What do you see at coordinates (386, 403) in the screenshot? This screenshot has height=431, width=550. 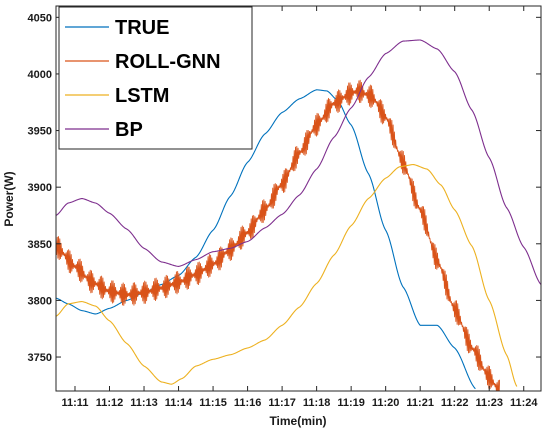 I see `x-tick-label: 11:20` at bounding box center [386, 403].